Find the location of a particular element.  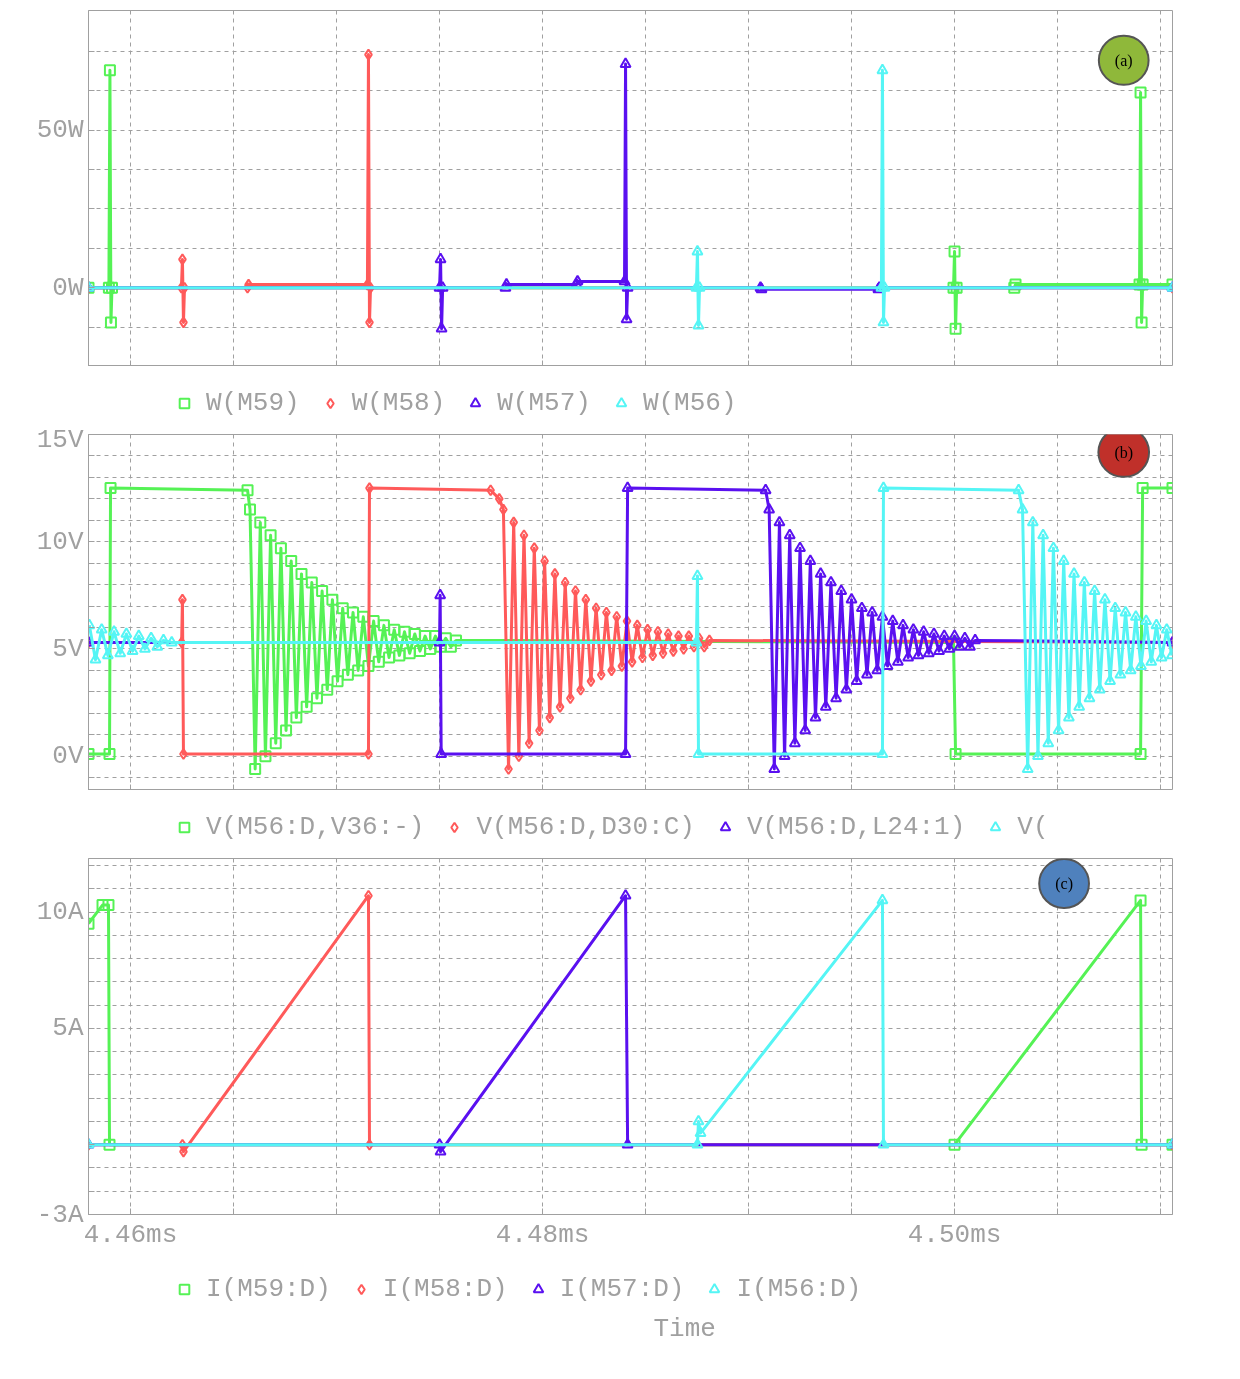

y-tick-label: -3A is located at coordinates (60, 1214).